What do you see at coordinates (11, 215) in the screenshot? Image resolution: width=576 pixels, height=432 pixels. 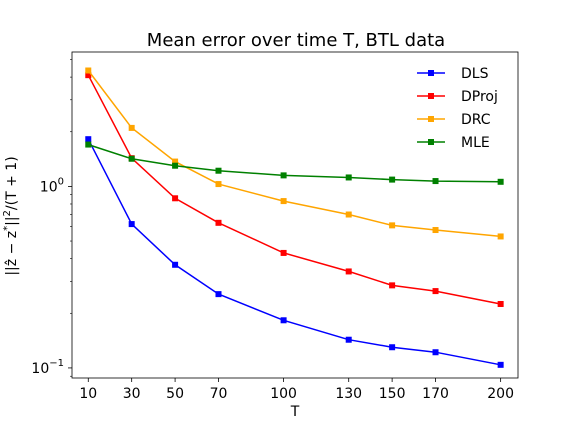 I see `y-axis-label: ||ẑ − z*||2/(T + 1)` at bounding box center [11, 215].